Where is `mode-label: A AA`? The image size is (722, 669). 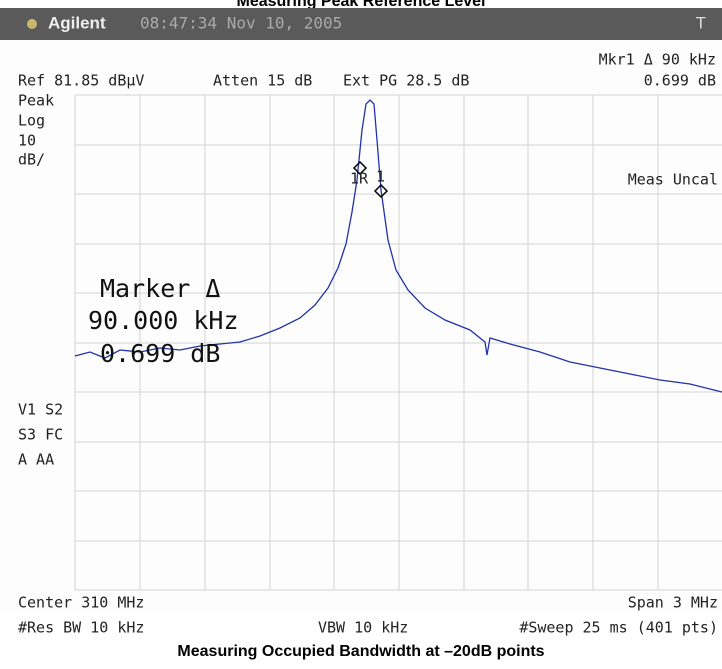
mode-label: A AA is located at coordinates (36, 460).